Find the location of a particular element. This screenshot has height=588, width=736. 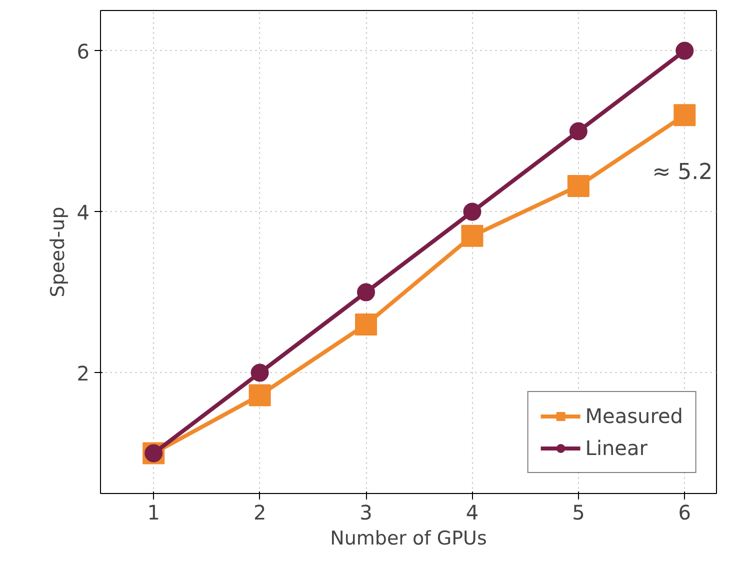

x-axis-title: Number of GPUs is located at coordinates (408, 539).